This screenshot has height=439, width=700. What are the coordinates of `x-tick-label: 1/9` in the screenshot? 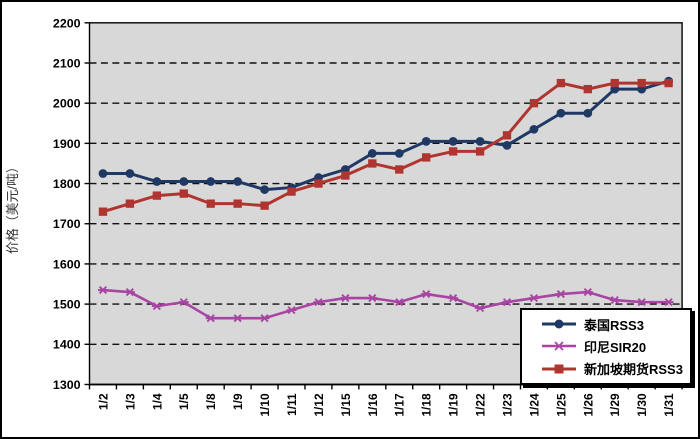 It's located at (238, 401).